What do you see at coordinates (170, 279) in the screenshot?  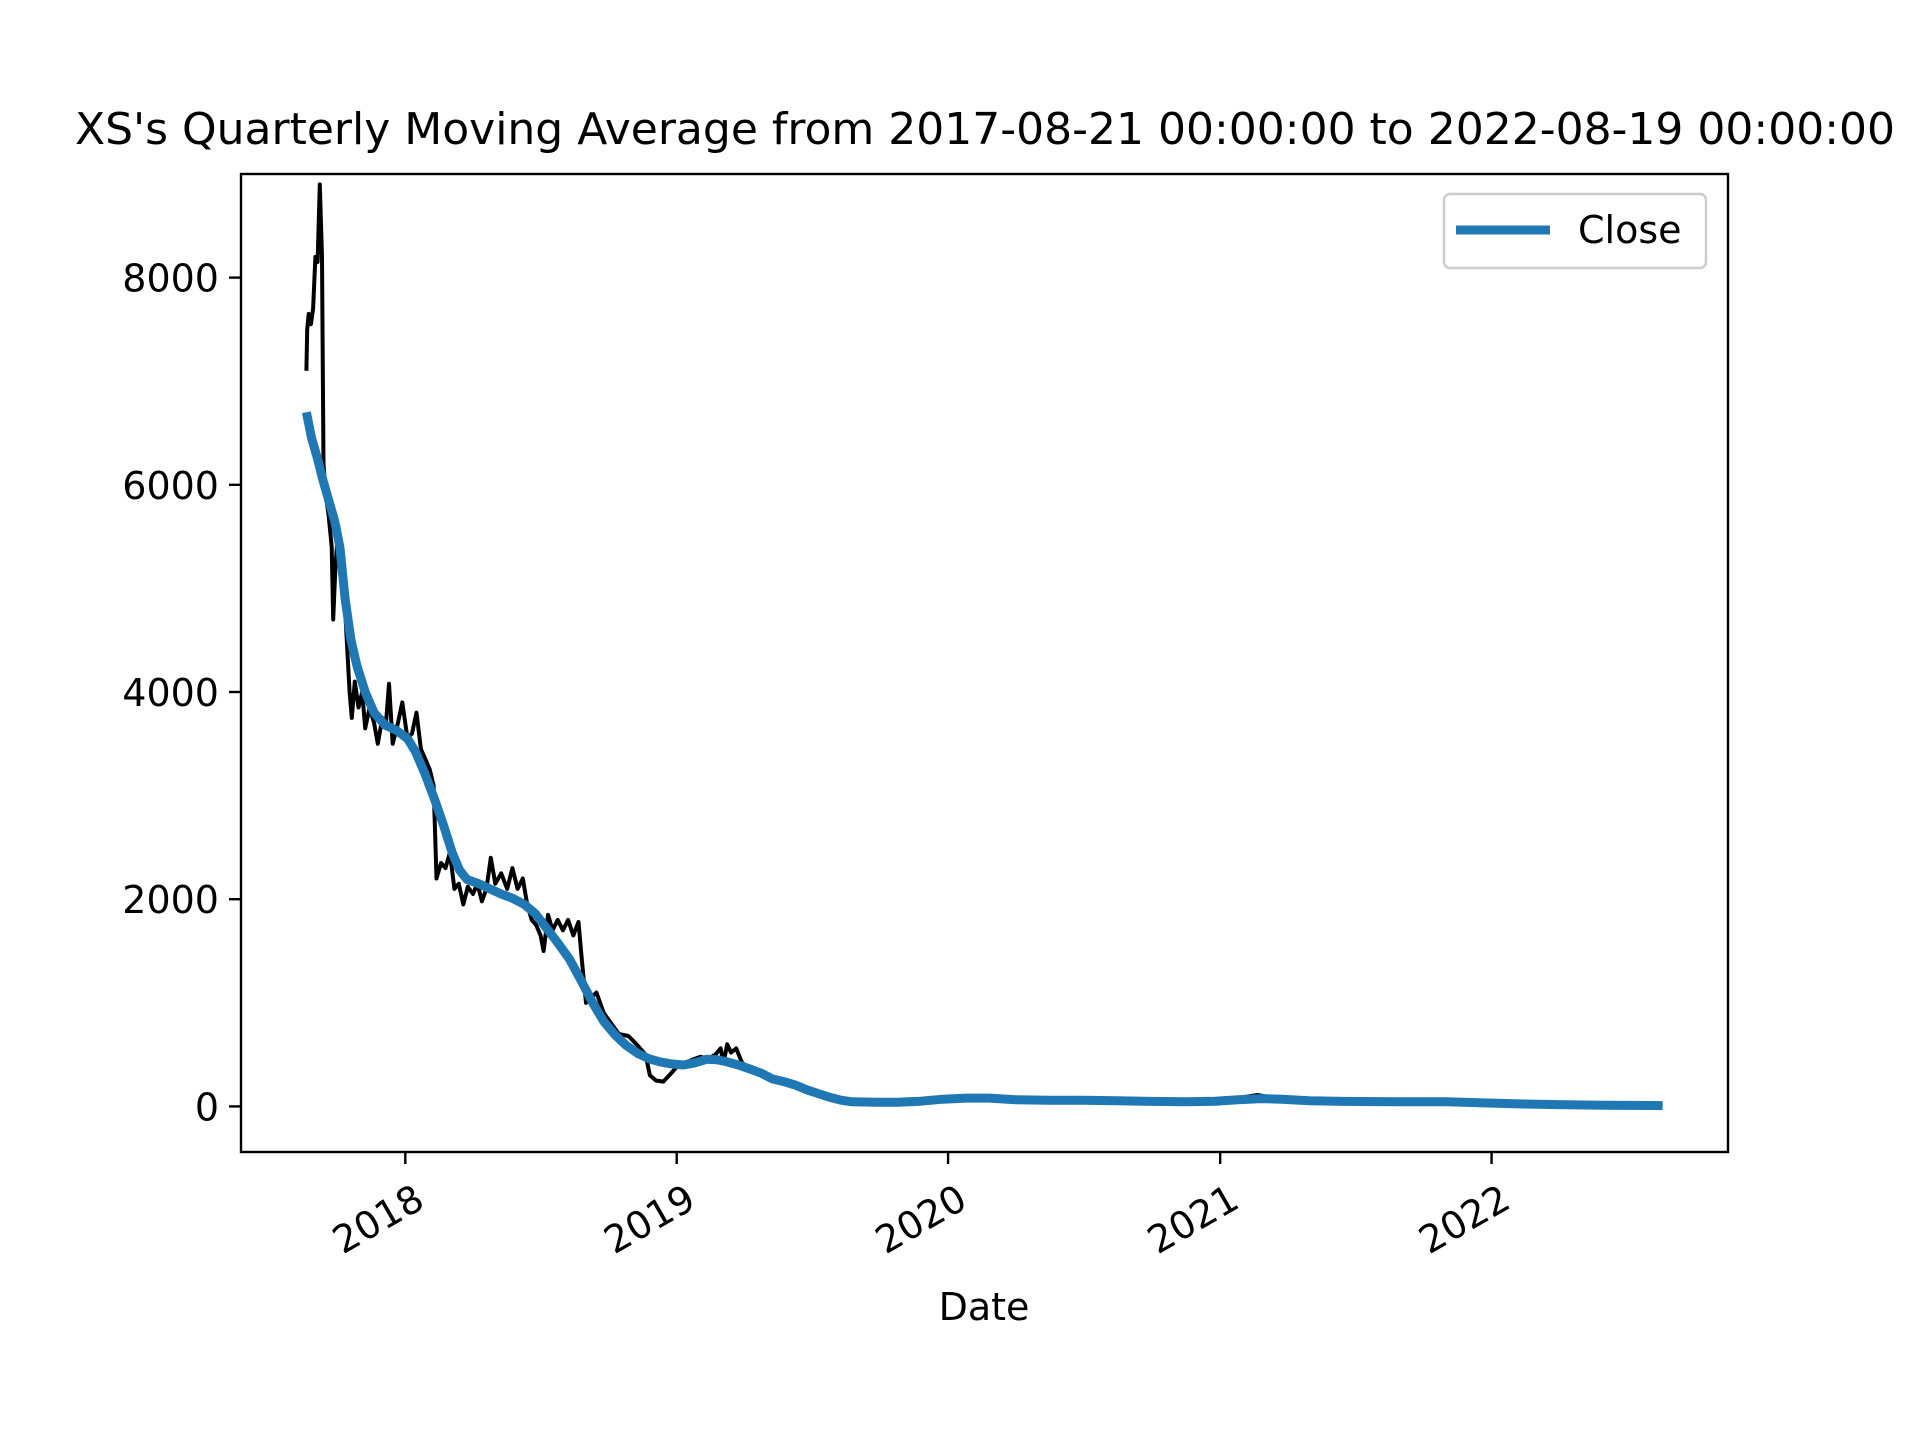 I see `y-tick-label: 8000` at bounding box center [170, 279].